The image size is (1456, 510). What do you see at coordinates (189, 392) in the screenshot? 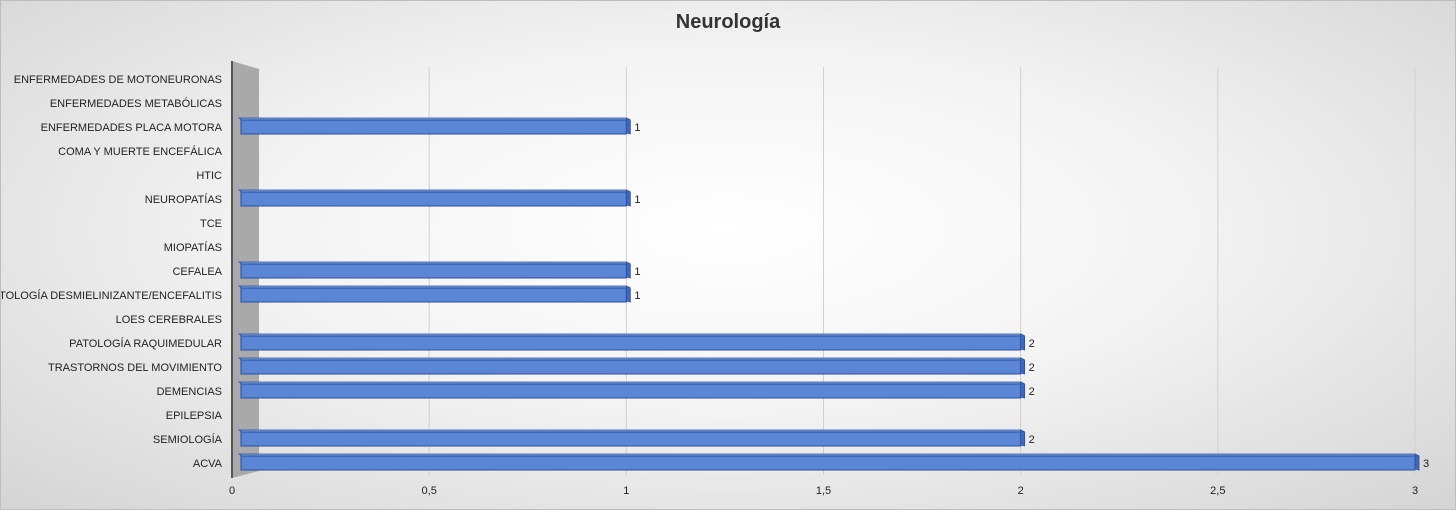
I see `category-label: DEMENCIAS` at bounding box center [189, 392].